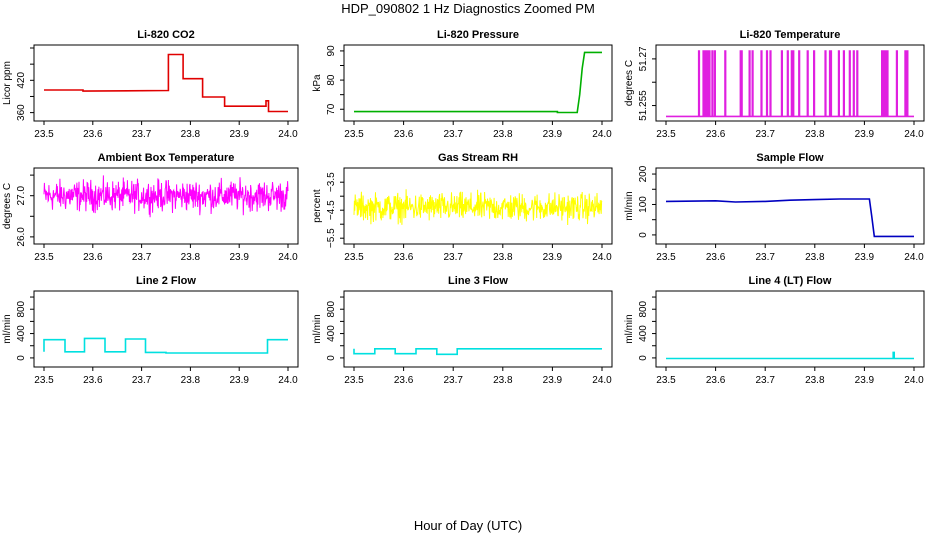 The height and width of the screenshot is (540, 936). What do you see at coordinates (643, 173) in the screenshot?
I see `y-tick-label: 200` at bounding box center [643, 173].